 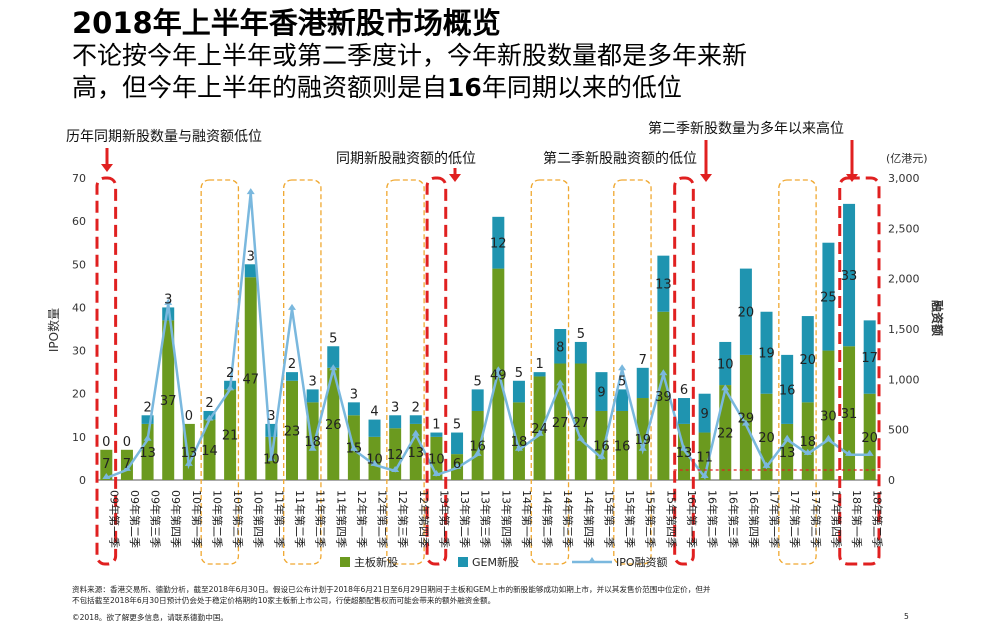 What do you see at coordinates (406, 159) in the screenshot?
I see `annotation-text: 同期新股融资额的低位` at bounding box center [406, 159].